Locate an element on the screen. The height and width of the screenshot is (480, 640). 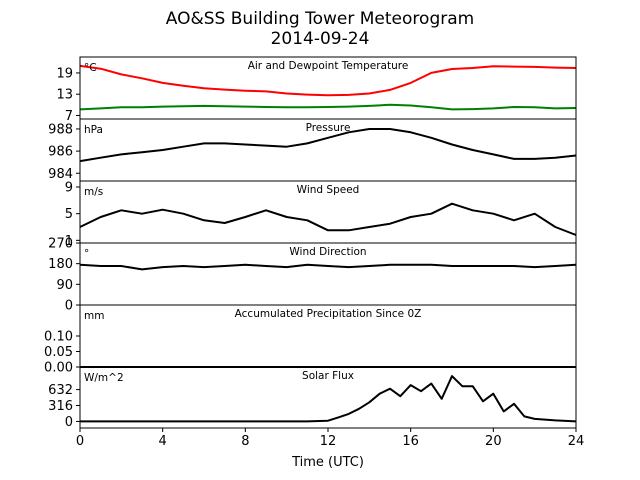
y-tick-label: 0.10 is located at coordinates (58, 337).